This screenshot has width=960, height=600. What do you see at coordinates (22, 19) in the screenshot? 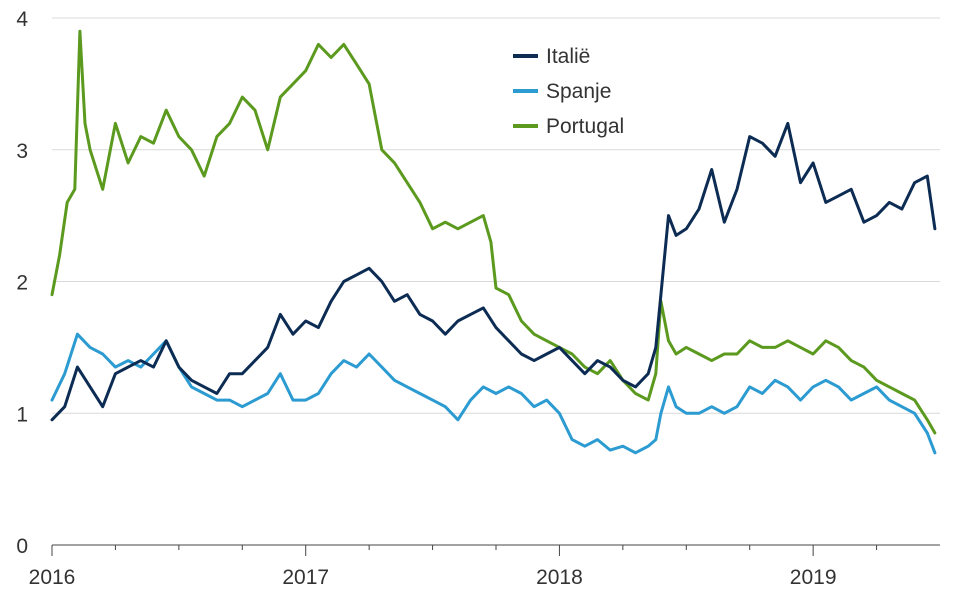
I see `y-tick-label-4: 4` at bounding box center [22, 19].